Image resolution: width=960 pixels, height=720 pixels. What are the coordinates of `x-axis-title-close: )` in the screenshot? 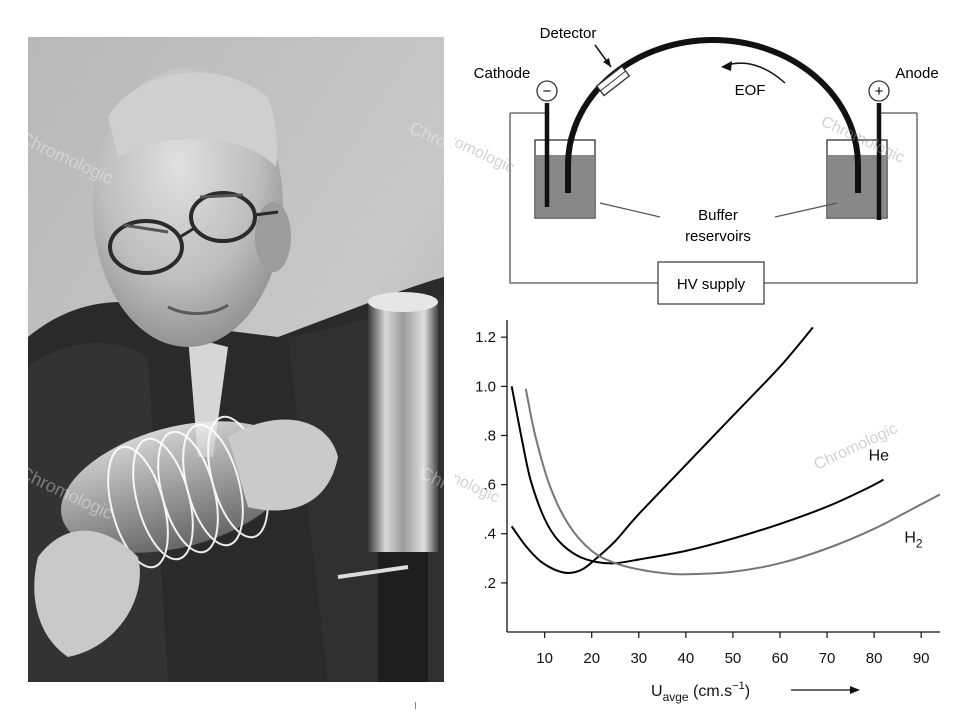 It's located at (747, 691).